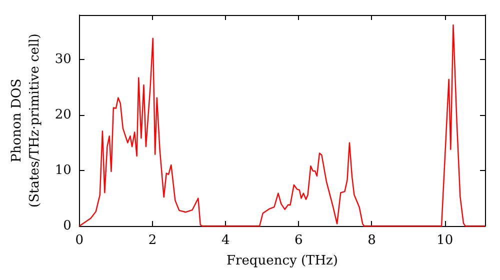 The width and height of the screenshot is (500, 280). What do you see at coordinates (26, 120) in the screenshot?
I see `y-axis-title: Phonon DOS (States/THz·primitive cell)` at bounding box center [26, 120].